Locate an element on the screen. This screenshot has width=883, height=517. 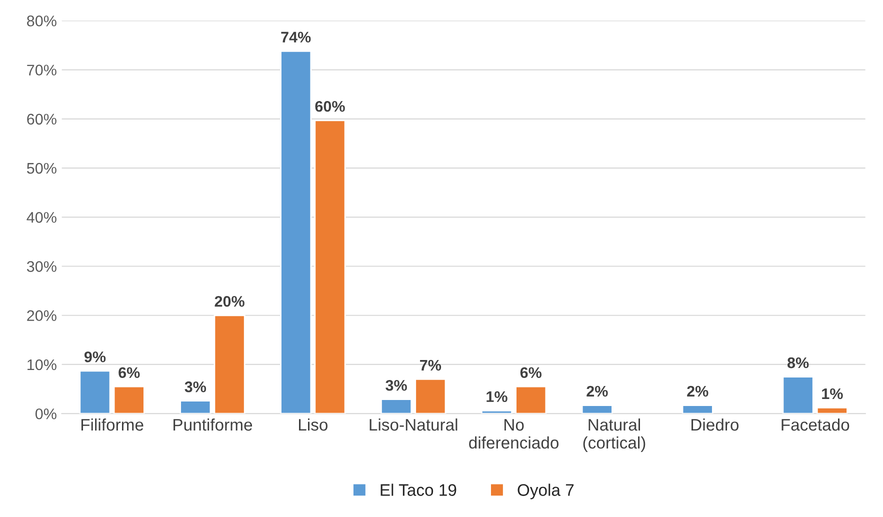
legend-label: Oyola 7 is located at coordinates (546, 492).